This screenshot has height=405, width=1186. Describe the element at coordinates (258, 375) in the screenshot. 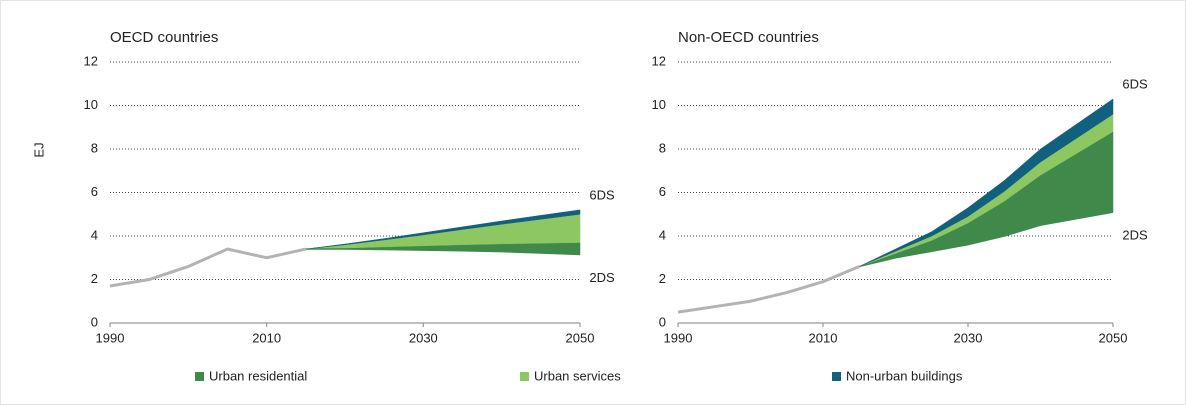

I see `legend-label: Urban residential` at that location.